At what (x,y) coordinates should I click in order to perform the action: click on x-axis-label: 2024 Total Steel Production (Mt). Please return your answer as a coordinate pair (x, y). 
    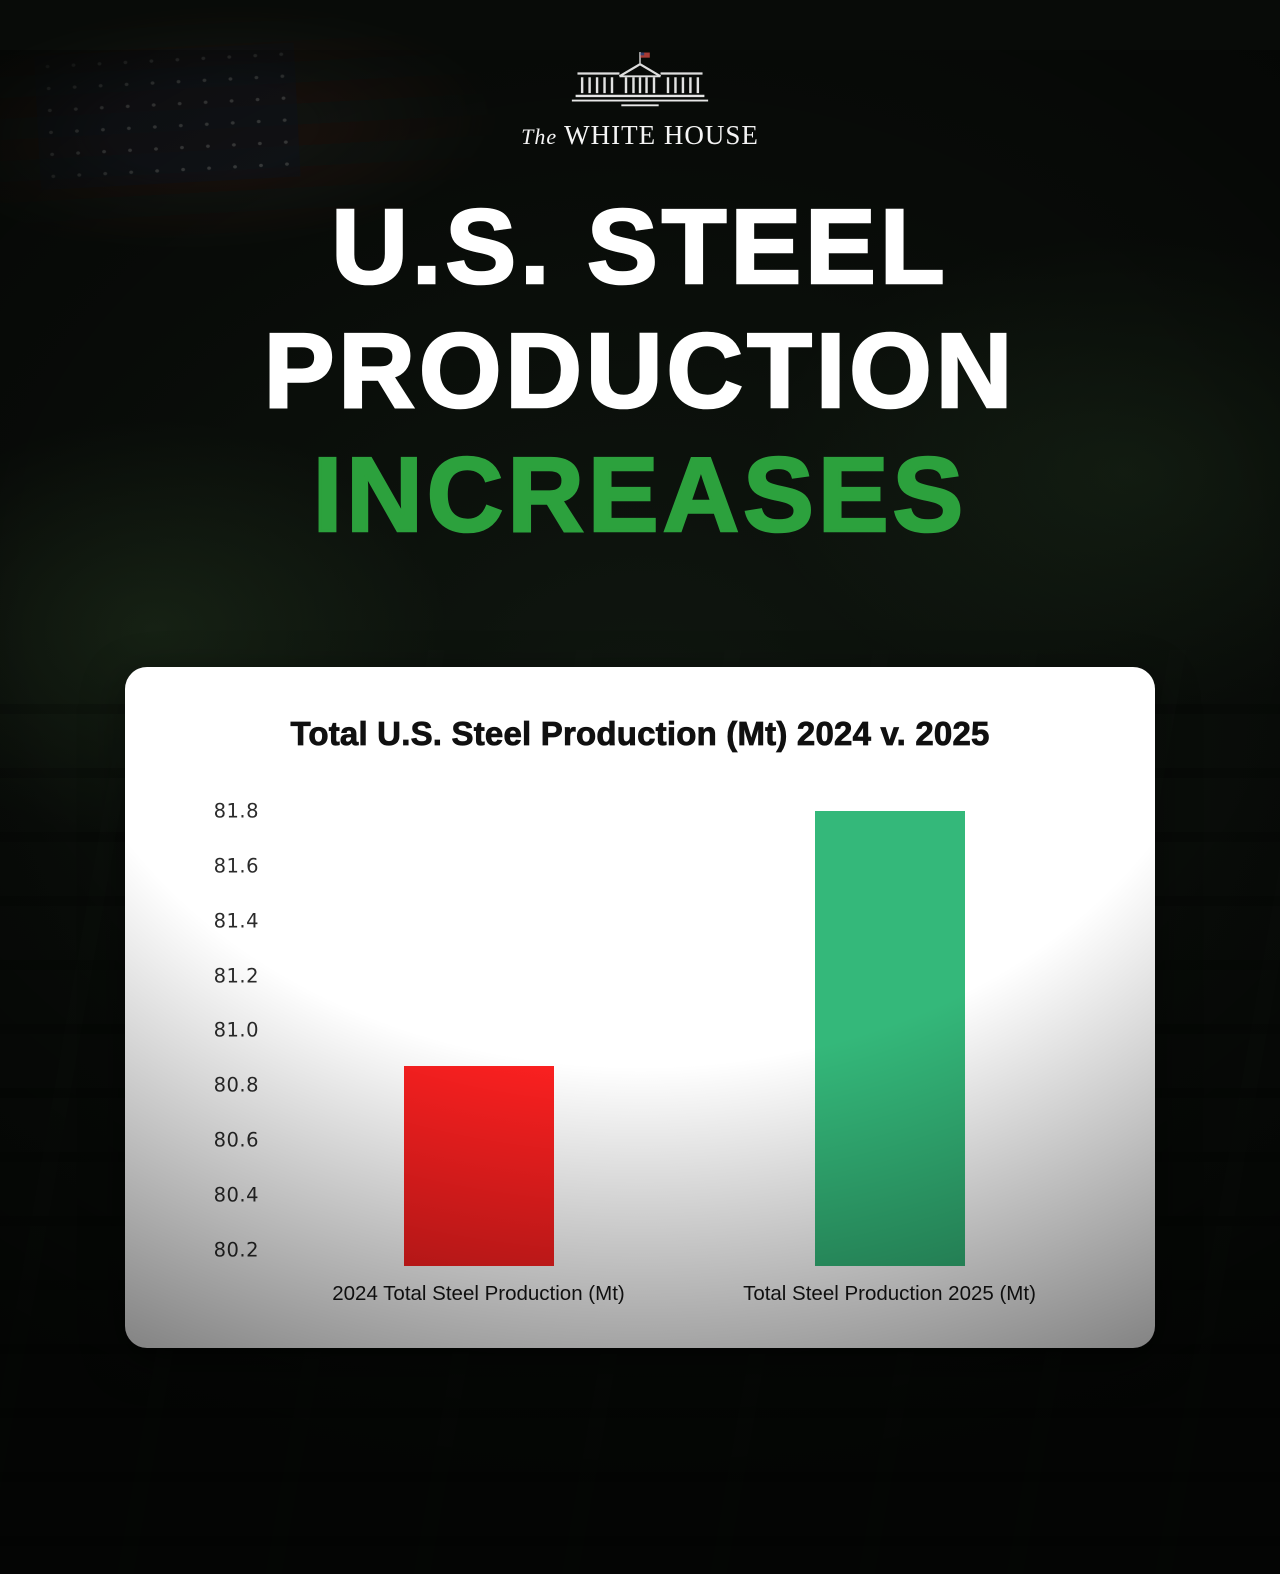
    Looking at the image, I should click on (478, 1294).